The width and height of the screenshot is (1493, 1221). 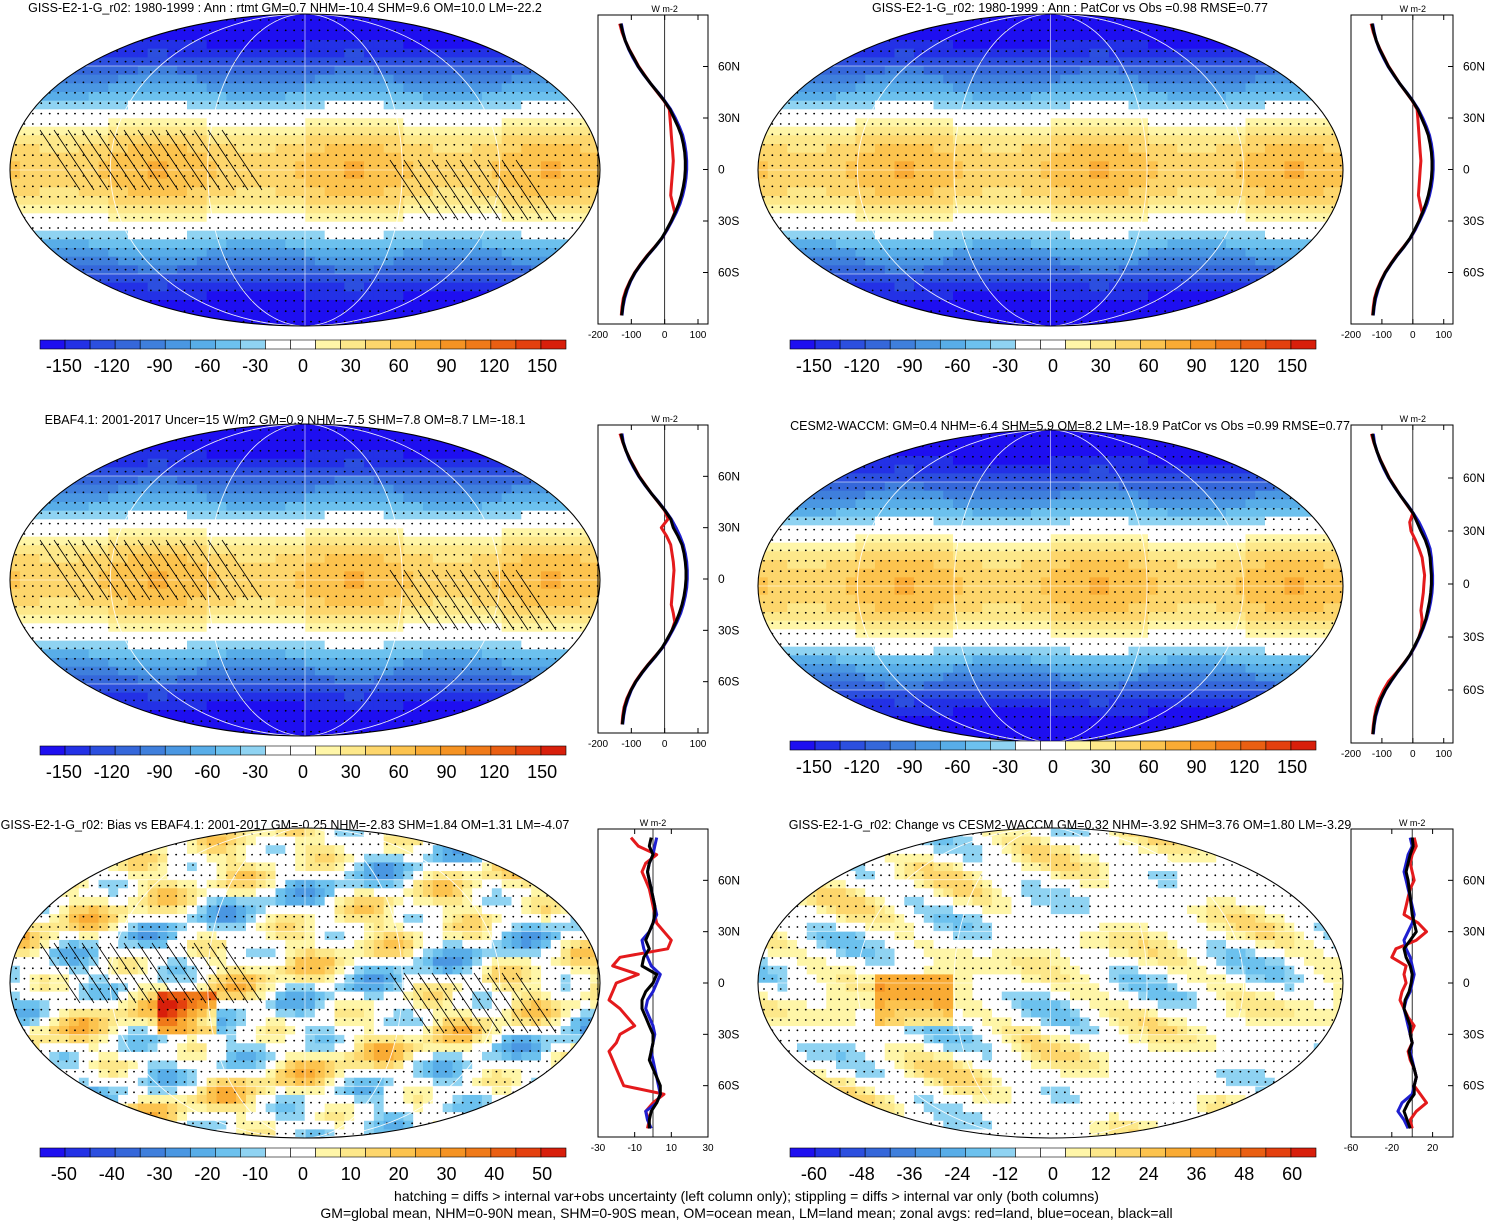 What do you see at coordinates (862, 366) in the screenshot?
I see `colorbar-tick-label: -120` at bounding box center [862, 366].